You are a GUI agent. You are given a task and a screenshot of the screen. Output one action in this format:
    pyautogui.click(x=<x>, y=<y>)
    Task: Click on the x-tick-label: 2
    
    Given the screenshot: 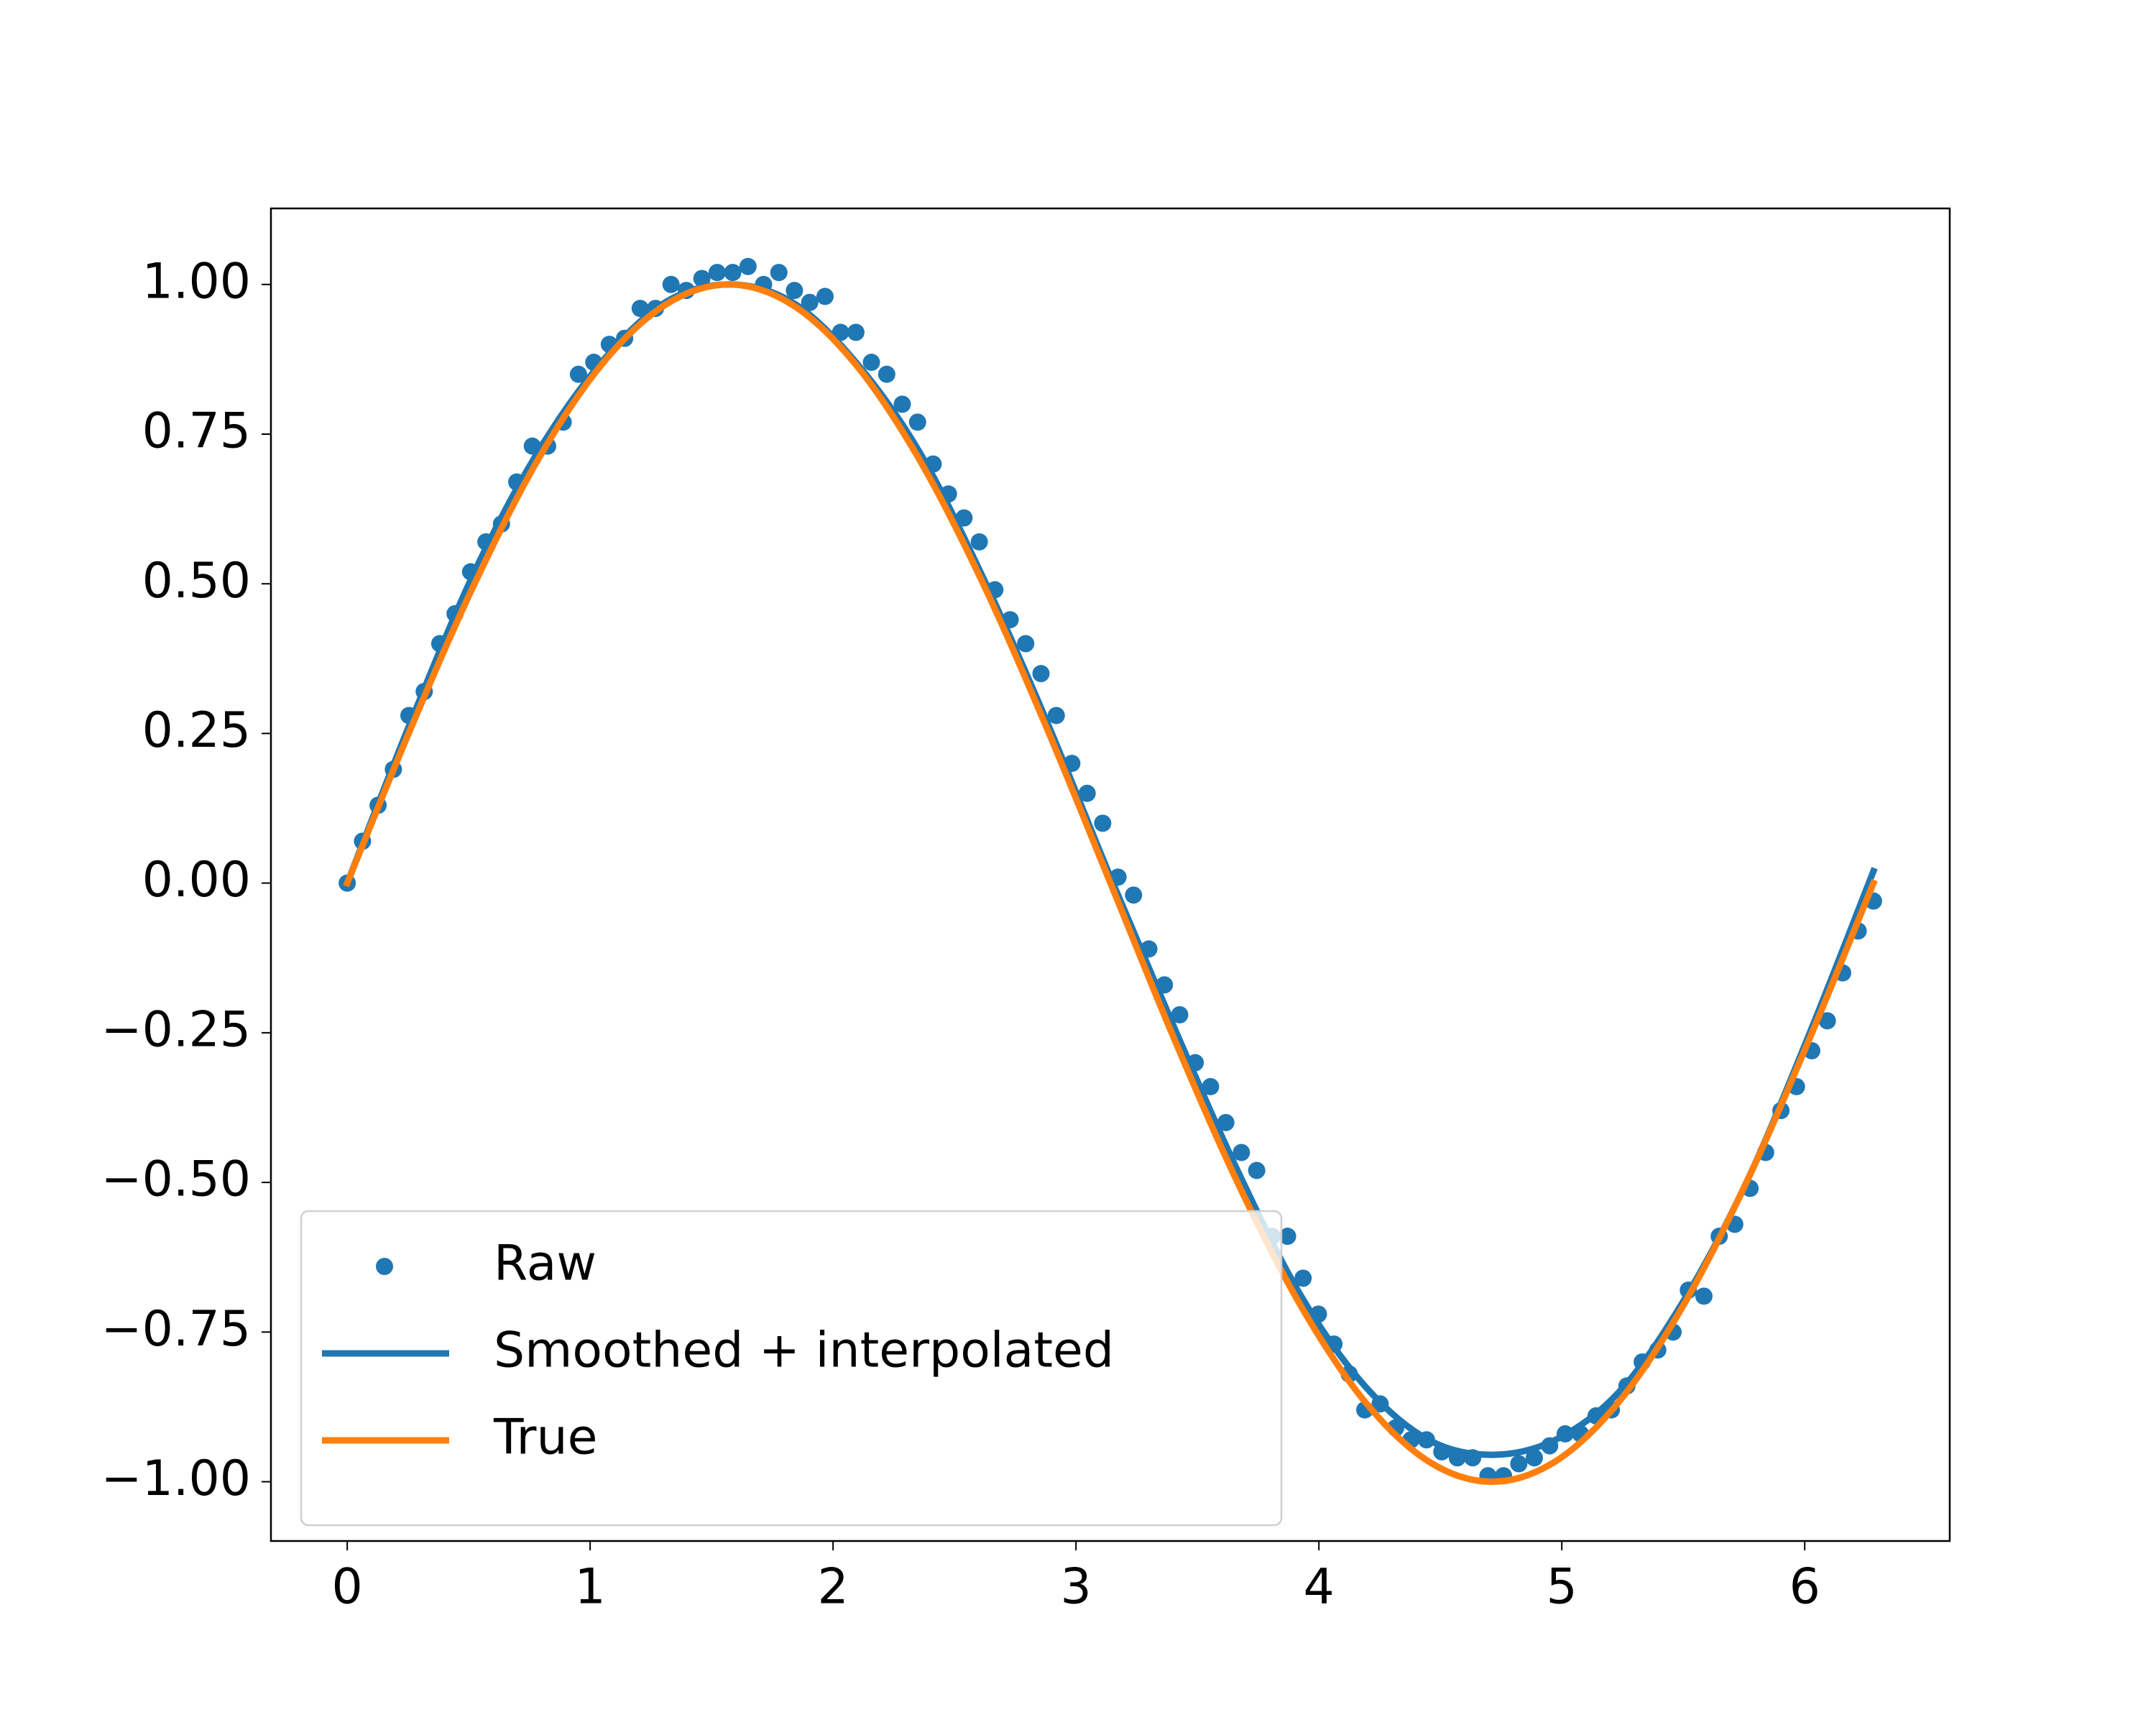 What is the action you would take?
    pyautogui.click(x=834, y=1587)
    